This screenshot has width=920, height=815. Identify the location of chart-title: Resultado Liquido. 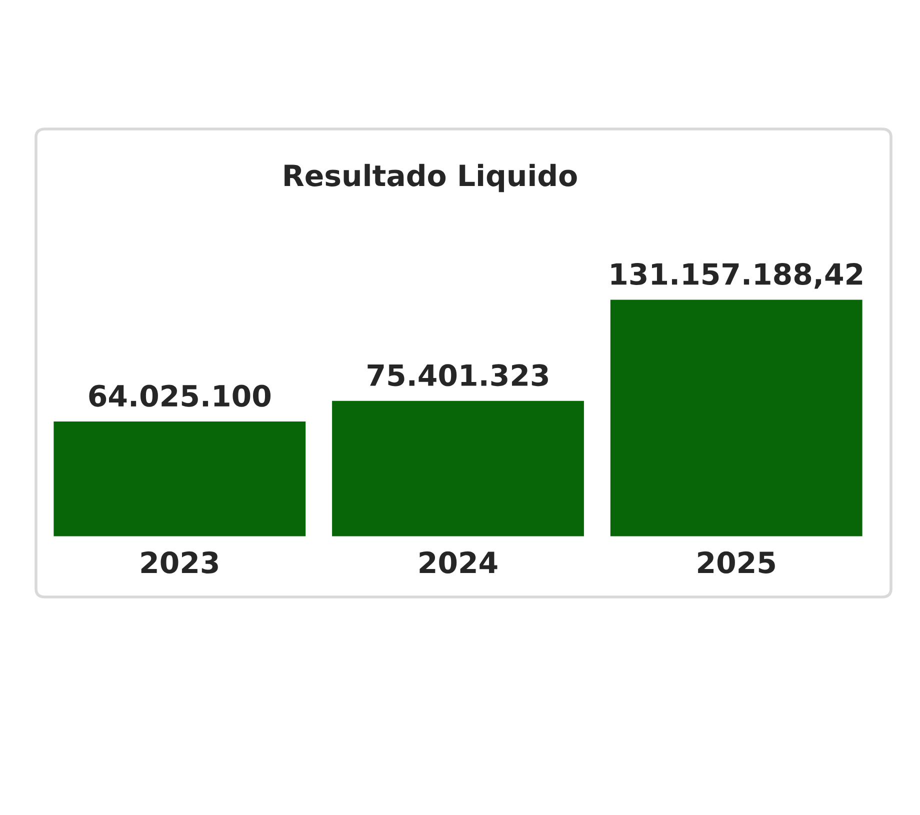
(430, 178).